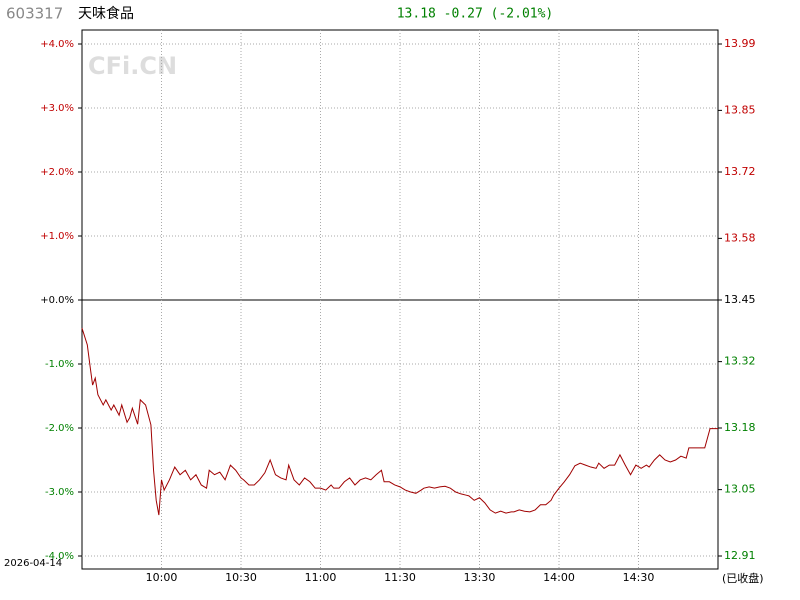 This screenshot has width=800, height=600. I want to click on x-tick-label: 14:30, so click(639, 577).